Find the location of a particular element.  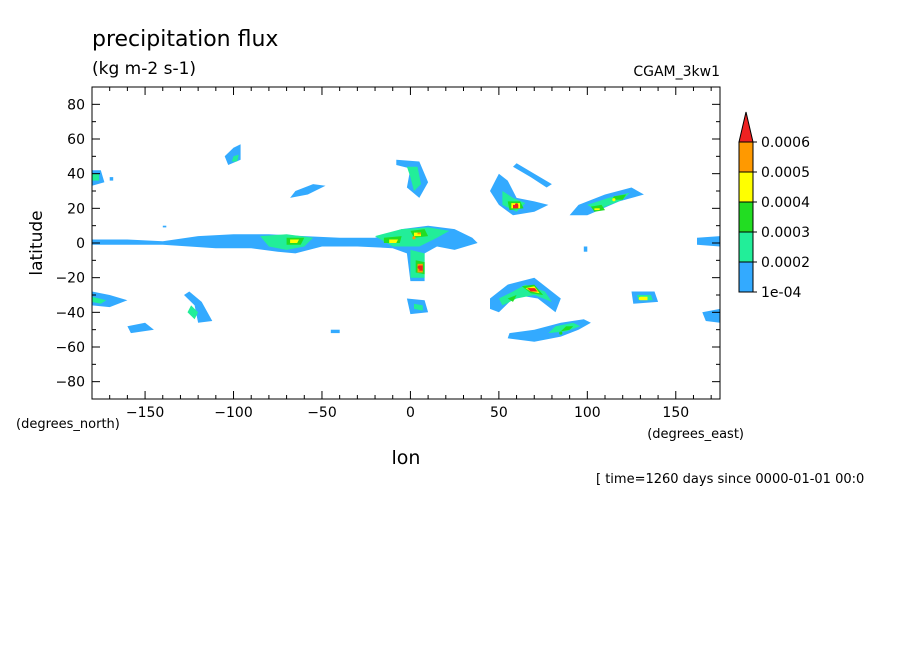

y-tick-label: 80 is located at coordinates (76, 105).